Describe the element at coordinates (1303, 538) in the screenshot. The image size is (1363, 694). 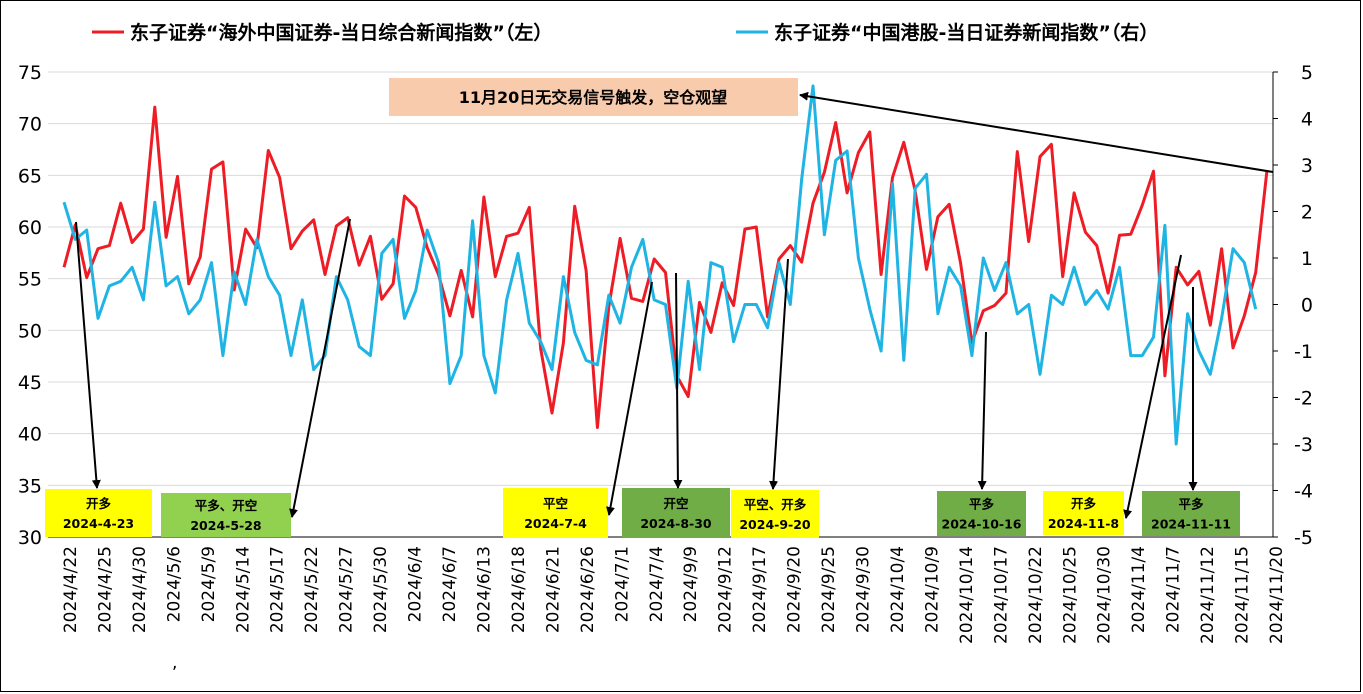
I see `right-tick-label: -5` at that location.